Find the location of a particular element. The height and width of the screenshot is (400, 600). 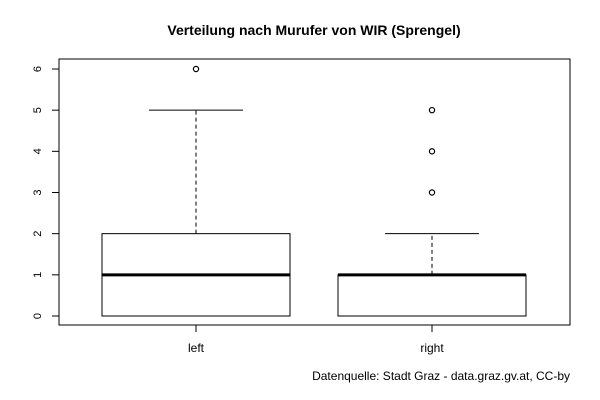

y-tick-label: 5 is located at coordinates (38, 110).